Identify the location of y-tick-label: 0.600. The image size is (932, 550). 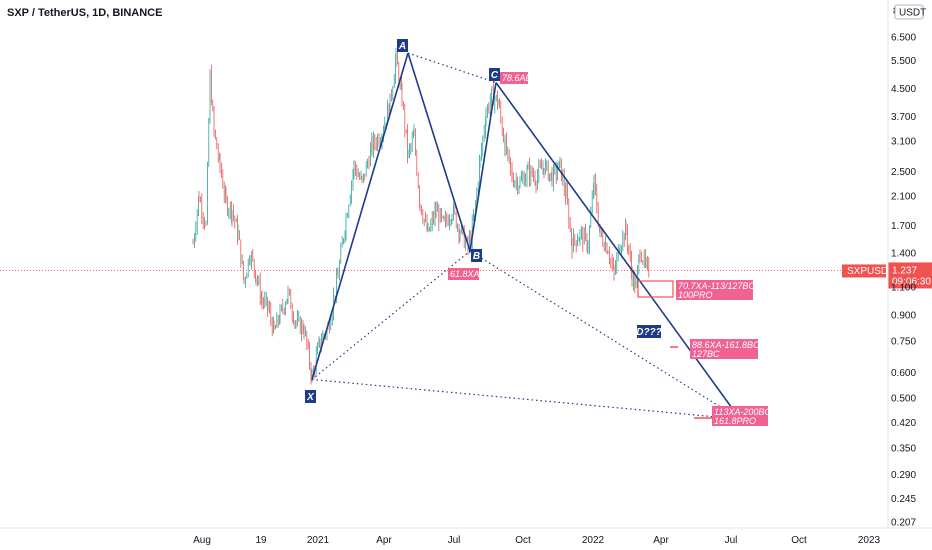
(903, 373).